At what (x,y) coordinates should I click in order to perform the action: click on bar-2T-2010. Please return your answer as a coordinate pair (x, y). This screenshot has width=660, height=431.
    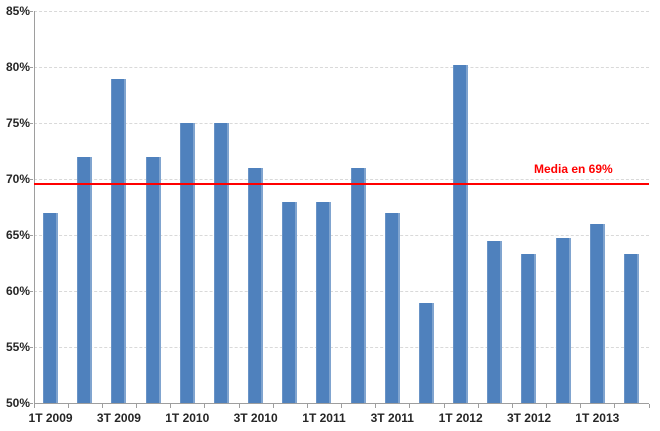
    Looking at the image, I should click on (221, 263).